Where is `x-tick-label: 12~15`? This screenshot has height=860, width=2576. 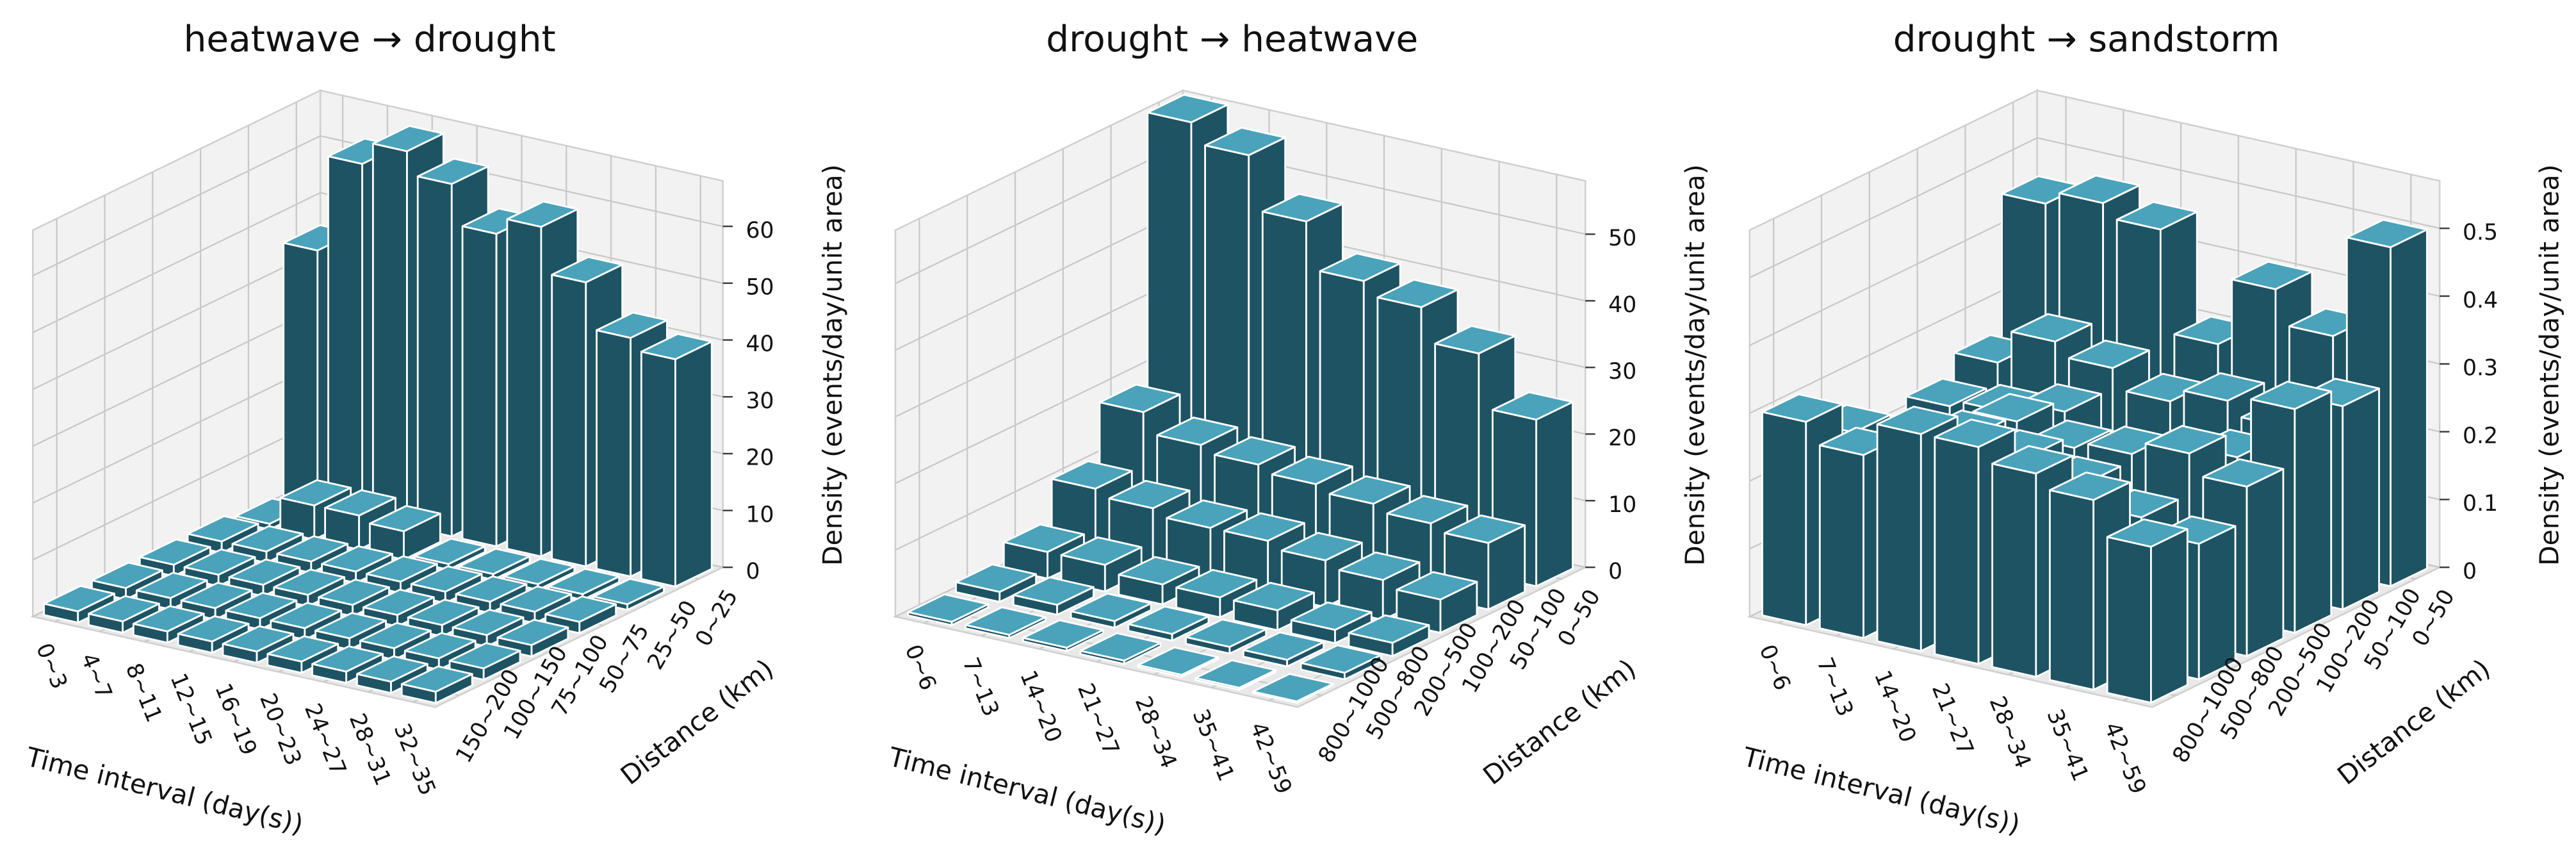
x-tick-label: 12~15 is located at coordinates (191, 709).